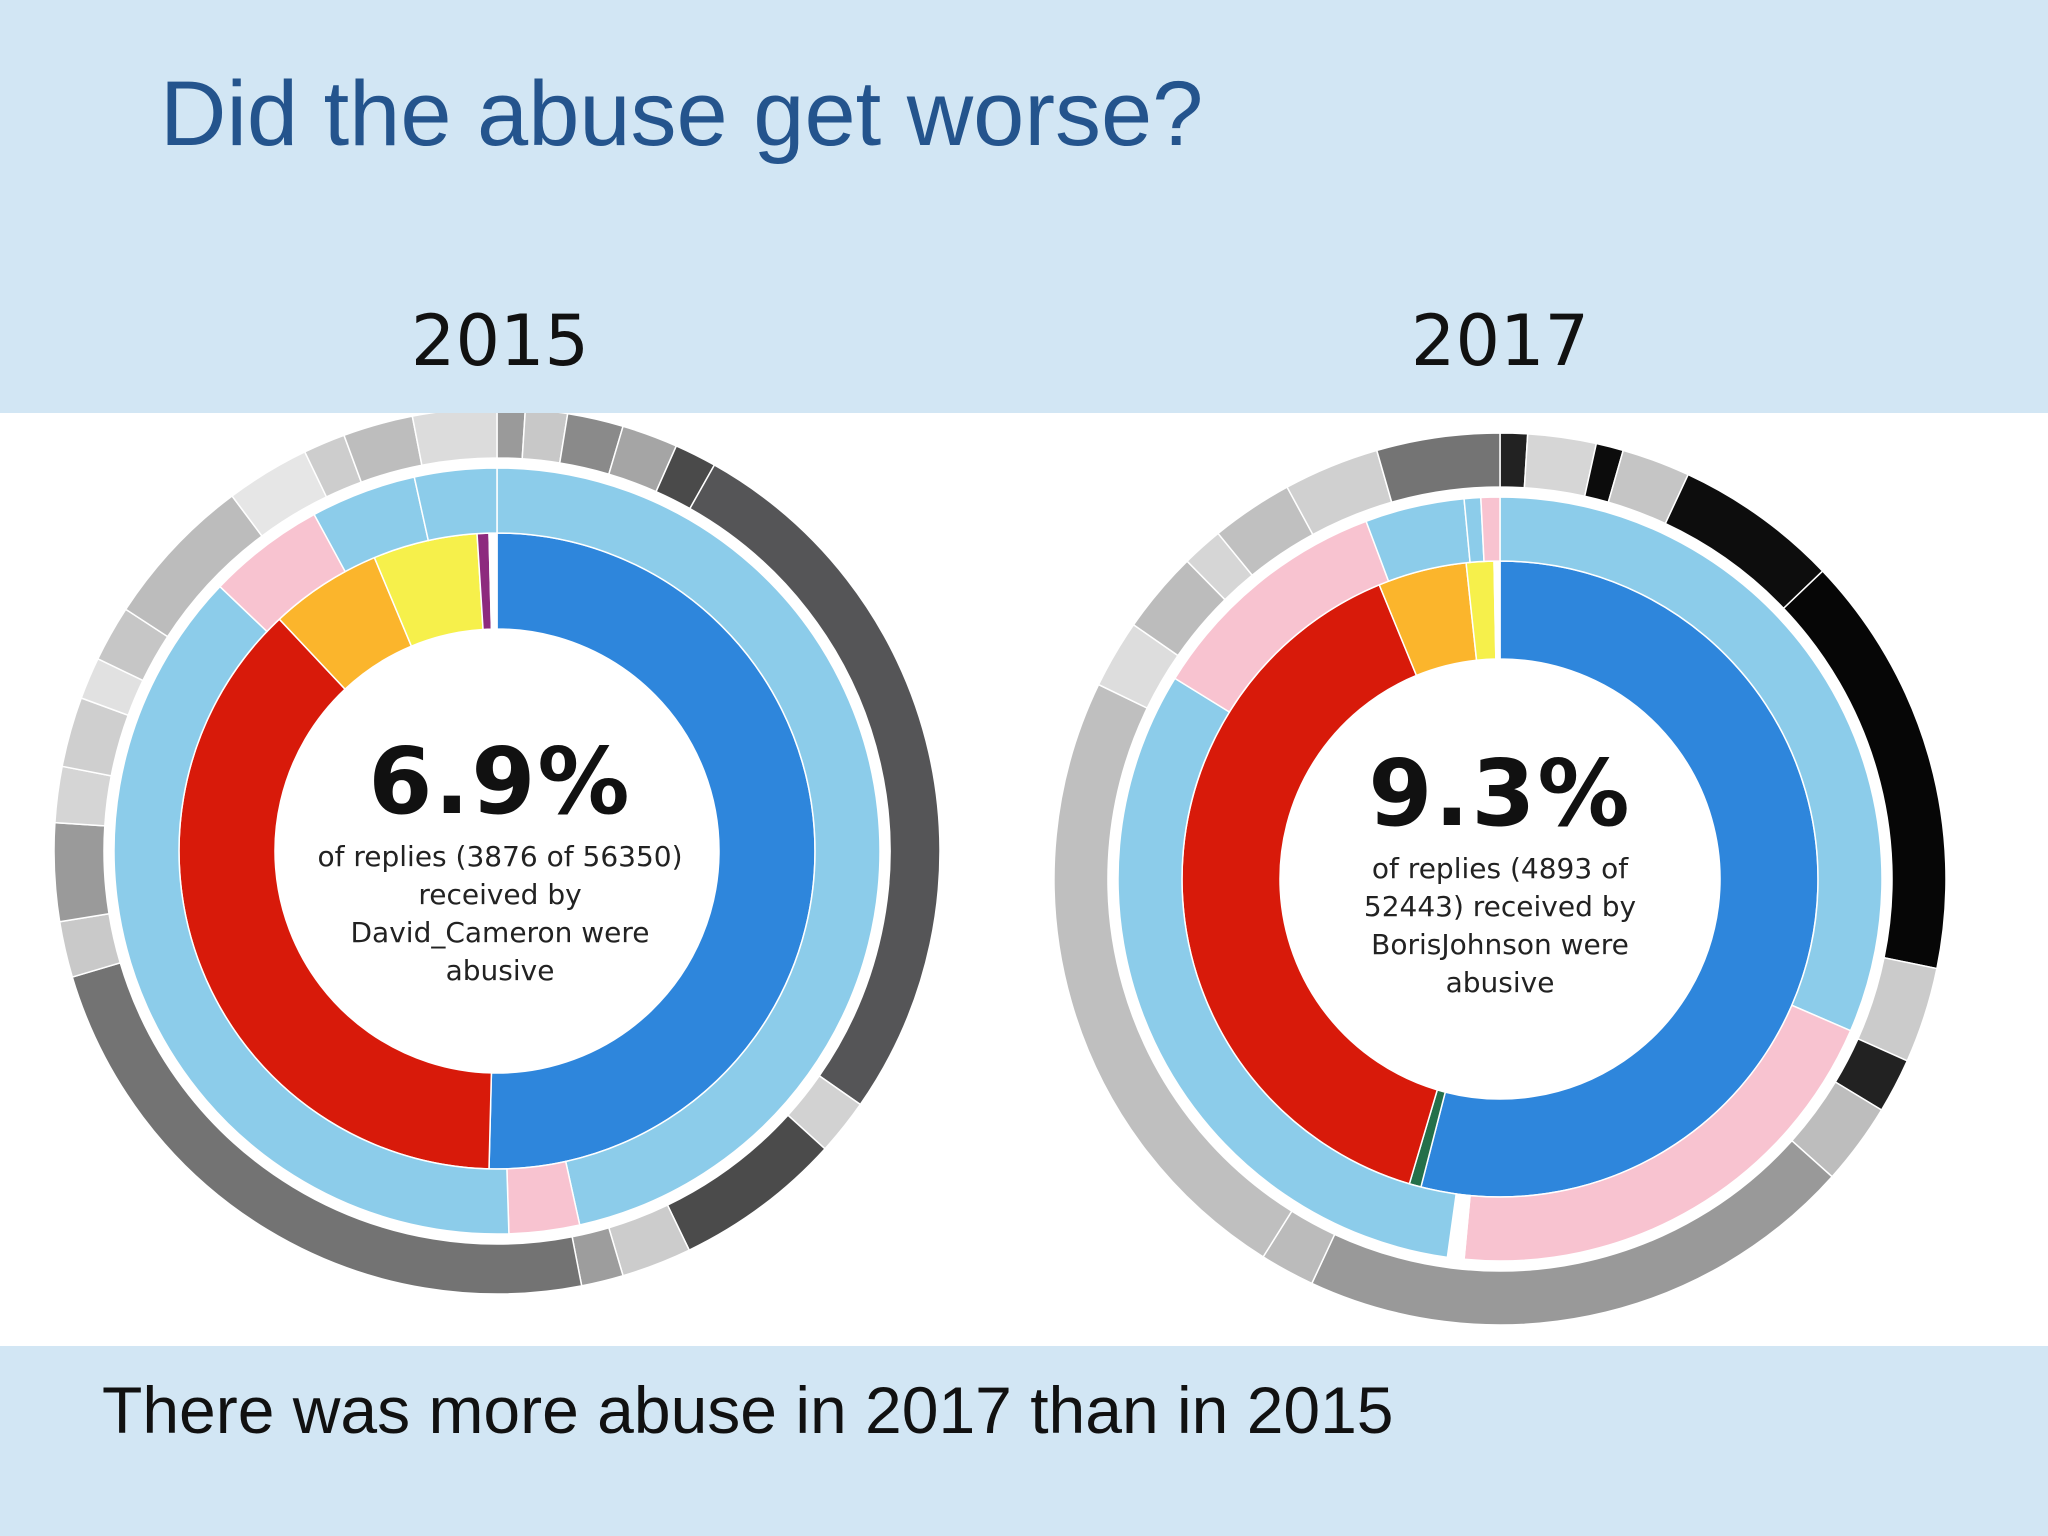 The width and height of the screenshot is (2048, 1536). Describe the element at coordinates (1500, 793) in the screenshot. I see `abuse-percent: 9.3%` at that location.